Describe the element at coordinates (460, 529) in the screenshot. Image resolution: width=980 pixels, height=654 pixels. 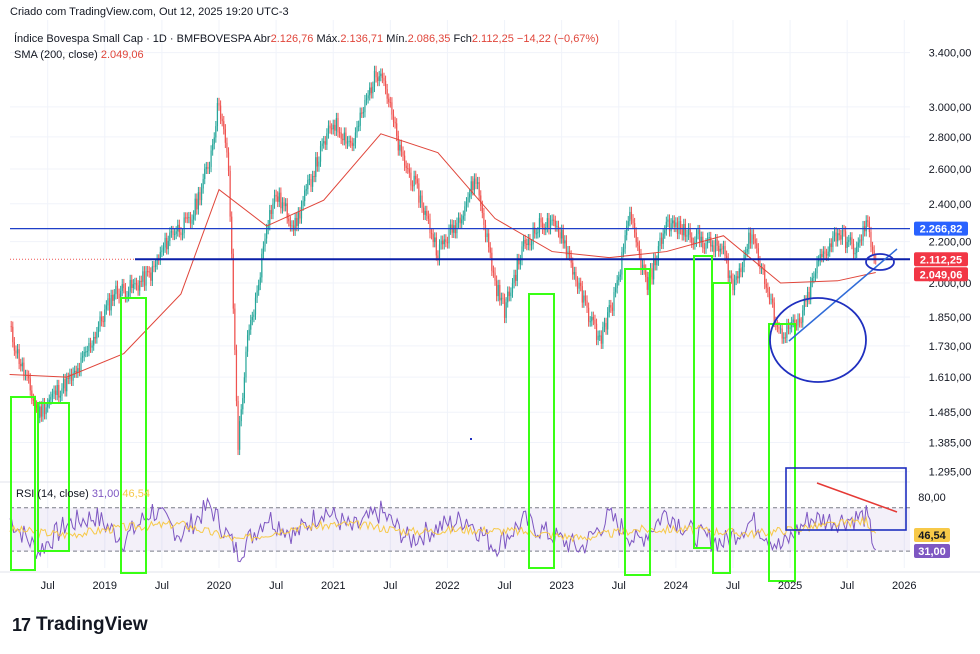
I see `rsi-band` at that location.